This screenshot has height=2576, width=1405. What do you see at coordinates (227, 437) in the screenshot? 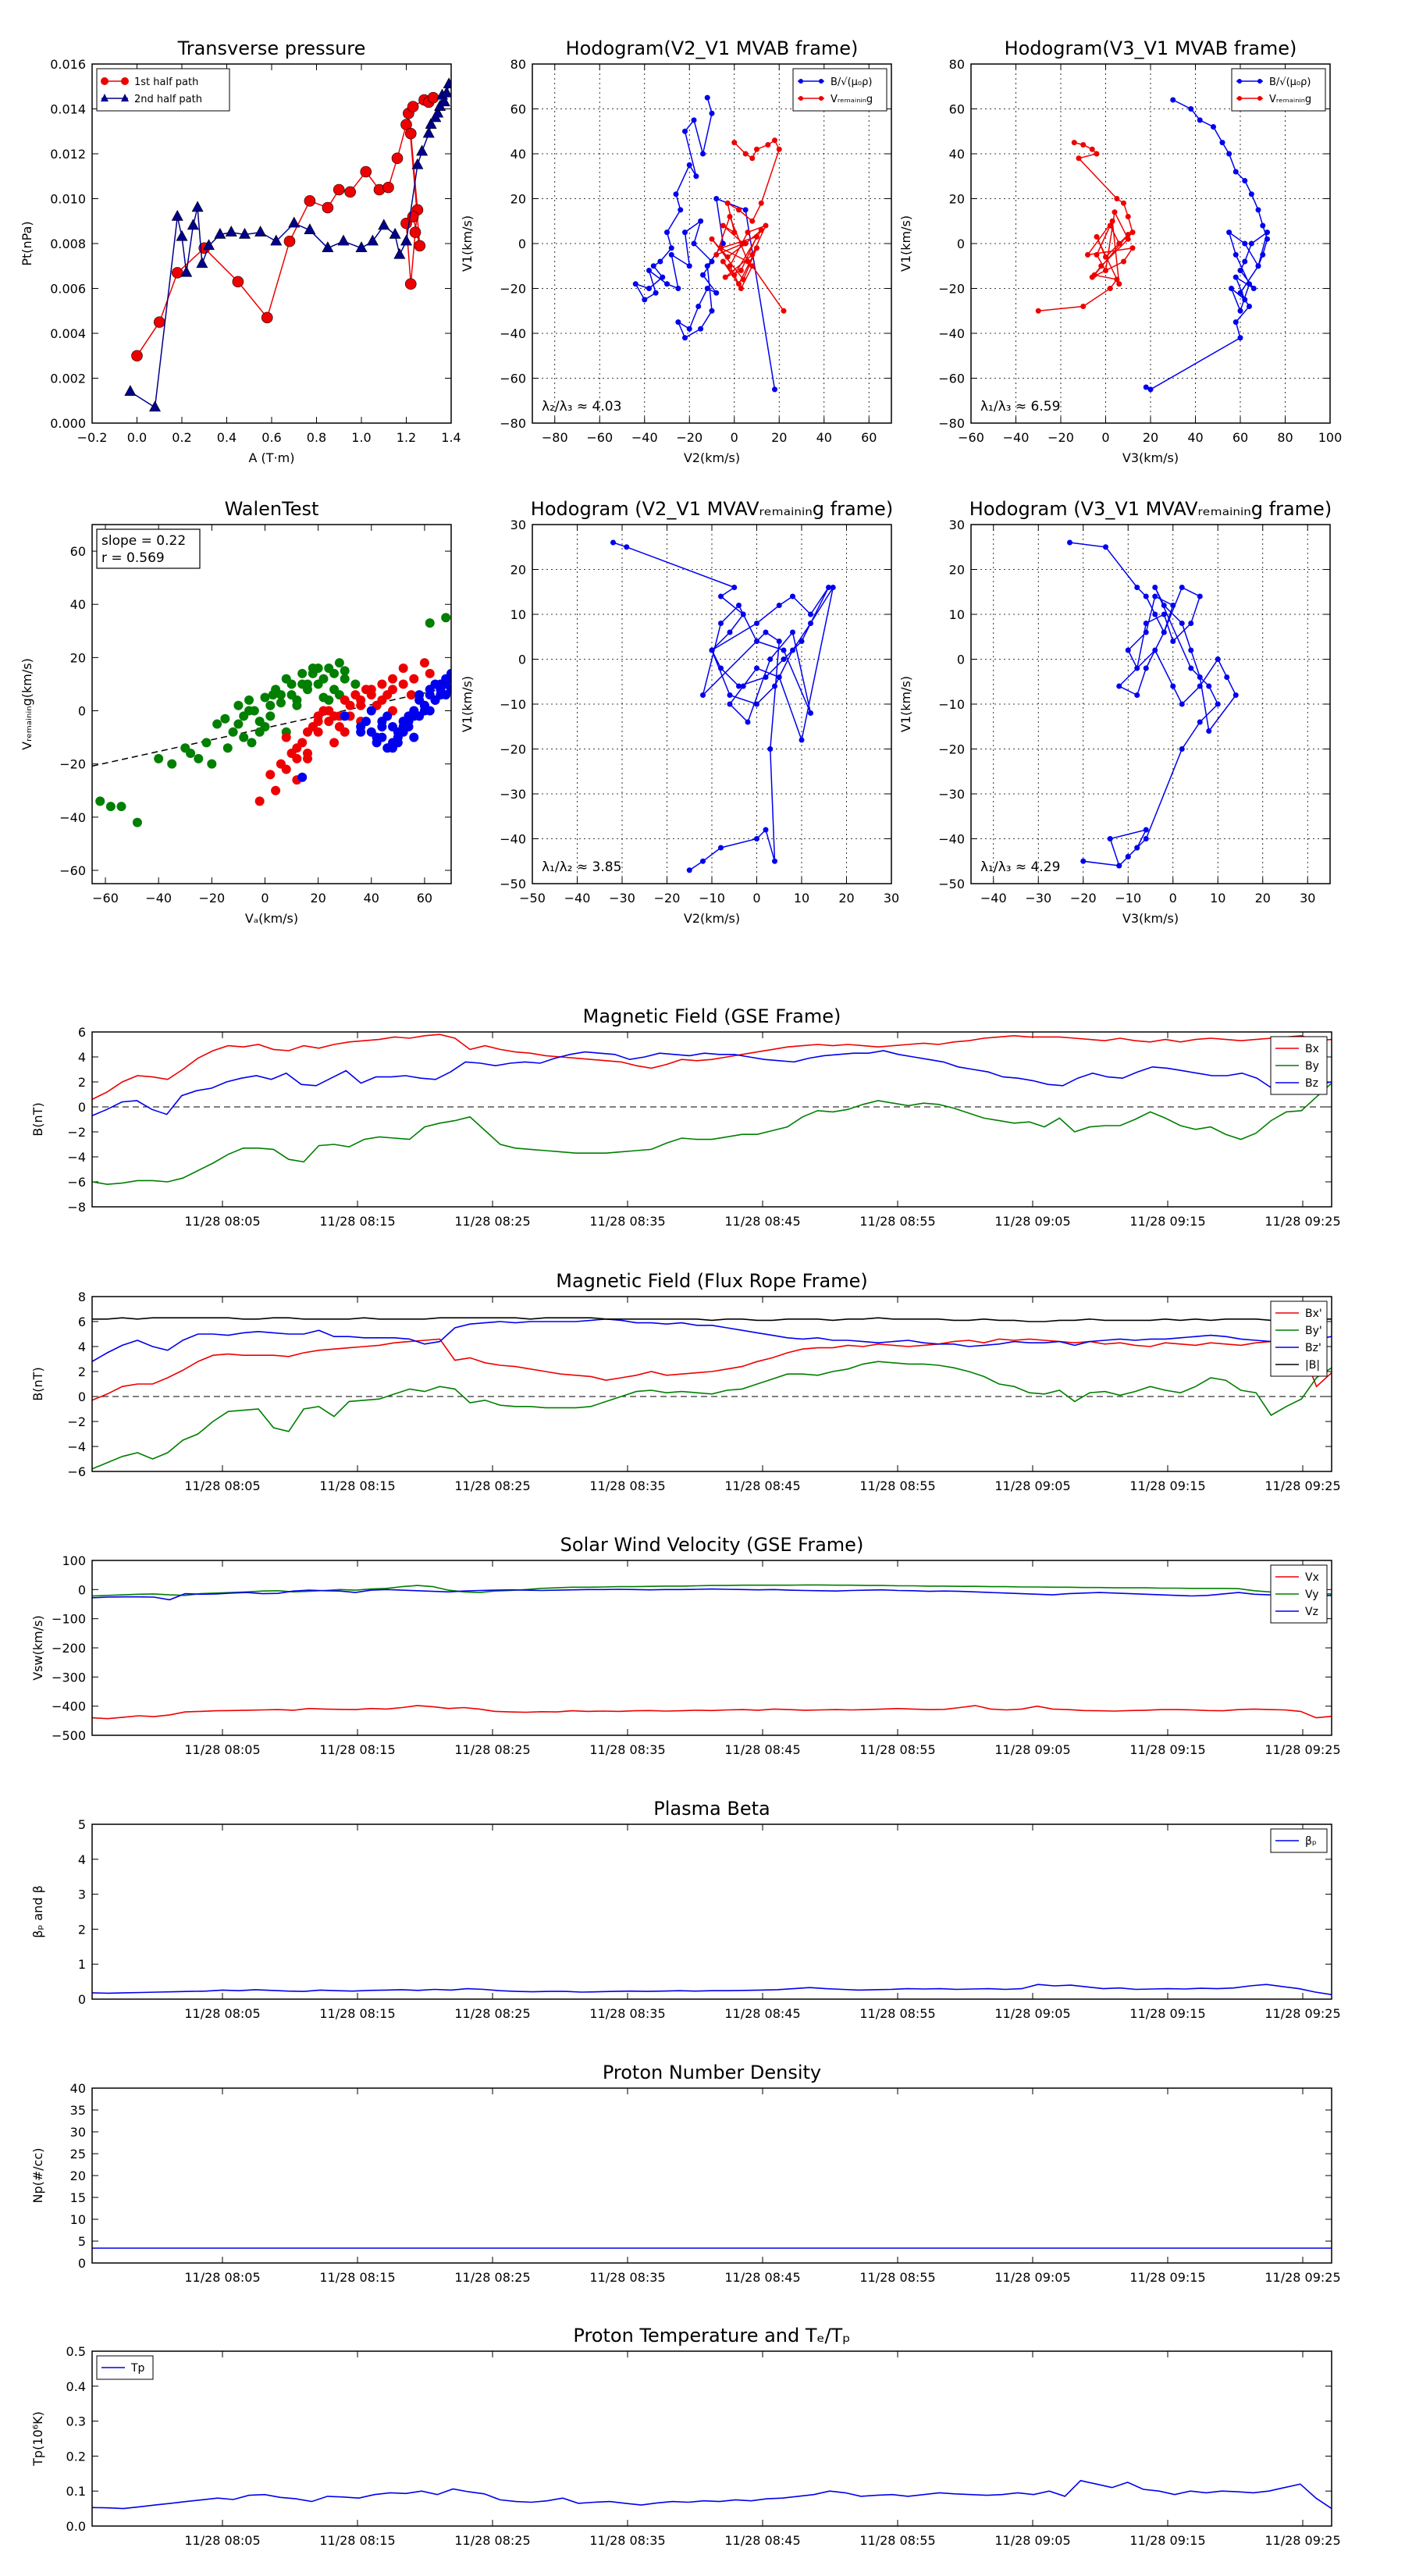
I see `x-tick-label: 0.4` at bounding box center [227, 437].